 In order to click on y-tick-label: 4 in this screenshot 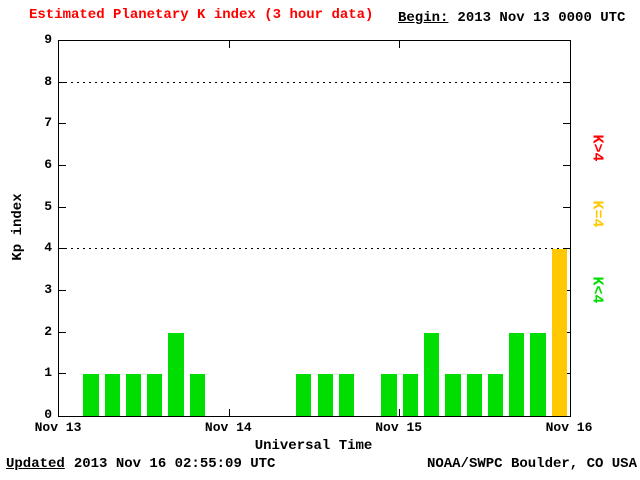, I will do `click(48, 248)`.